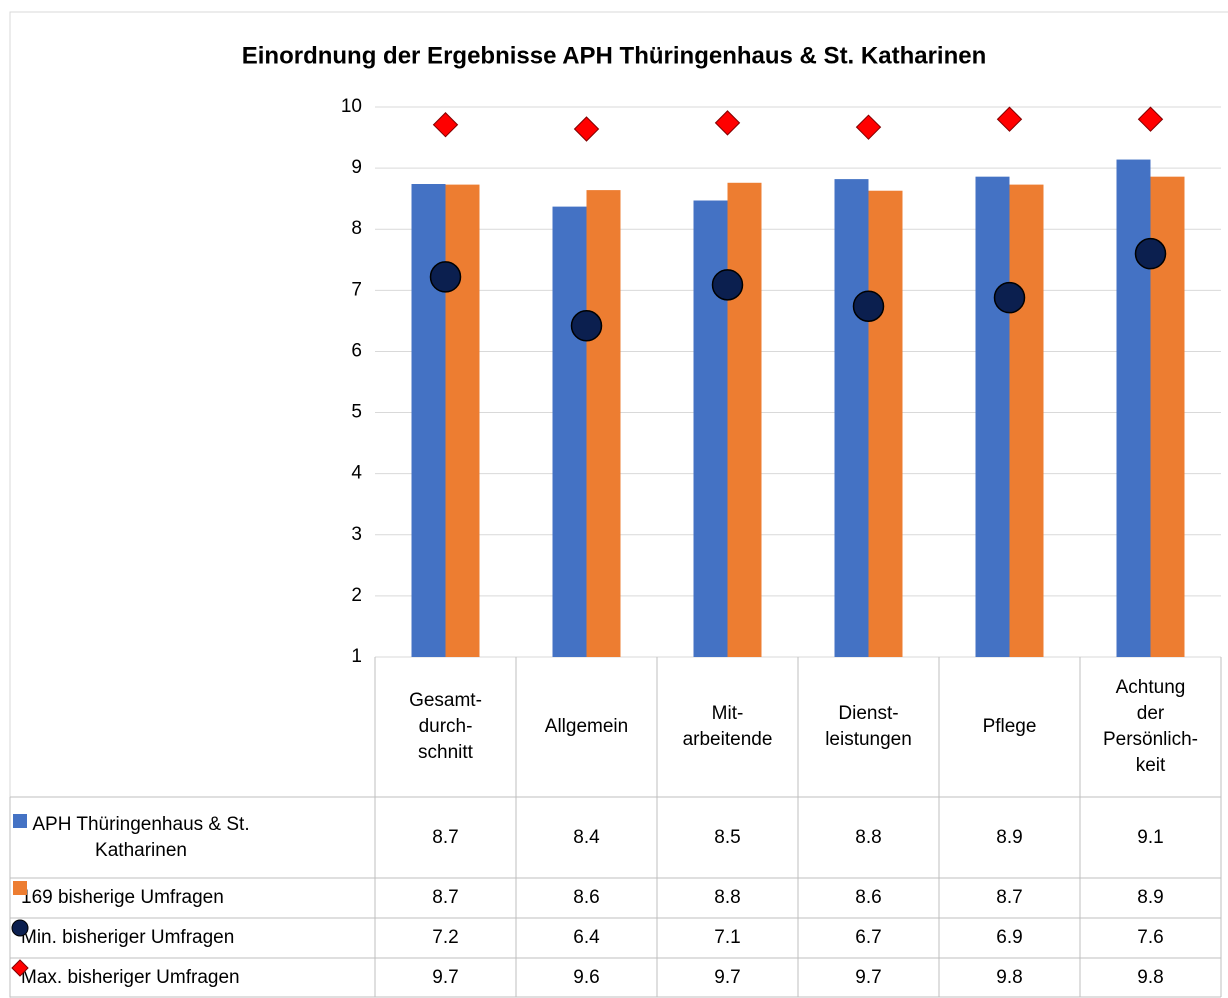 The height and width of the screenshot is (998, 1228). I want to click on category-label: Achtung der Persönlich- keit, so click(1150, 726).